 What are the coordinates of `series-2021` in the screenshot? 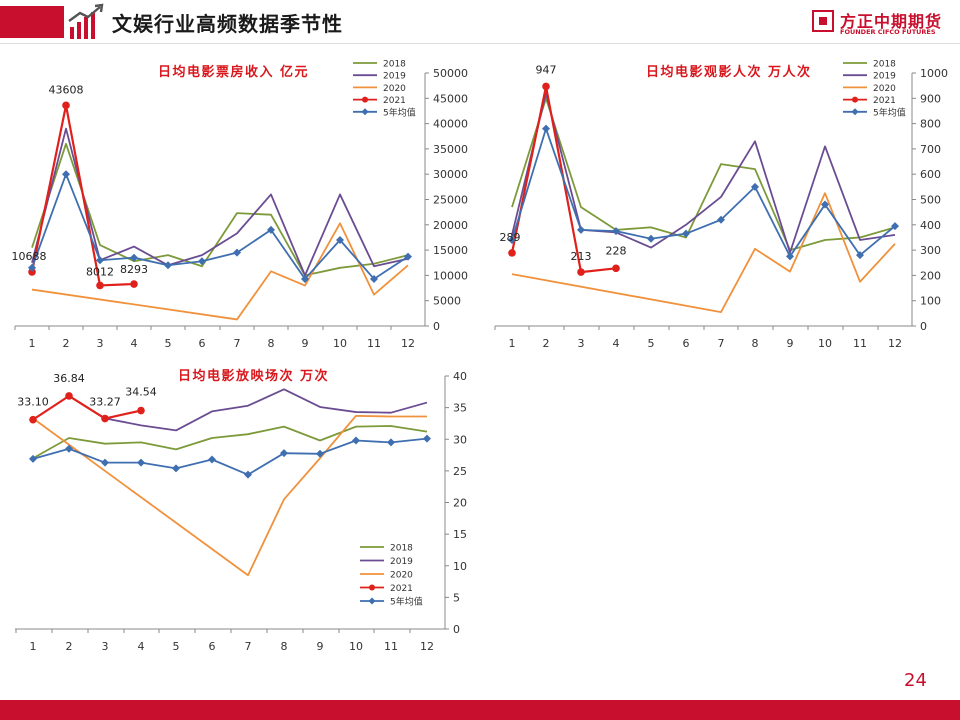 It's located at (87, 408).